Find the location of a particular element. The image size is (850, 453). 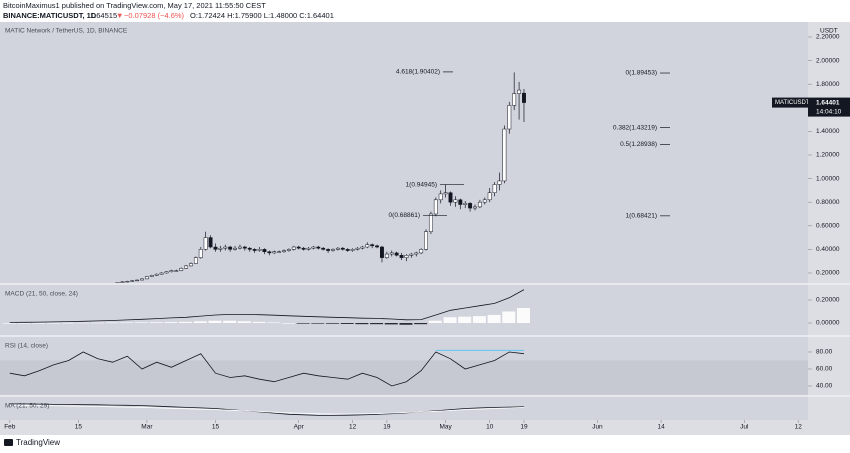

x-tick-label: 14 is located at coordinates (661, 427).